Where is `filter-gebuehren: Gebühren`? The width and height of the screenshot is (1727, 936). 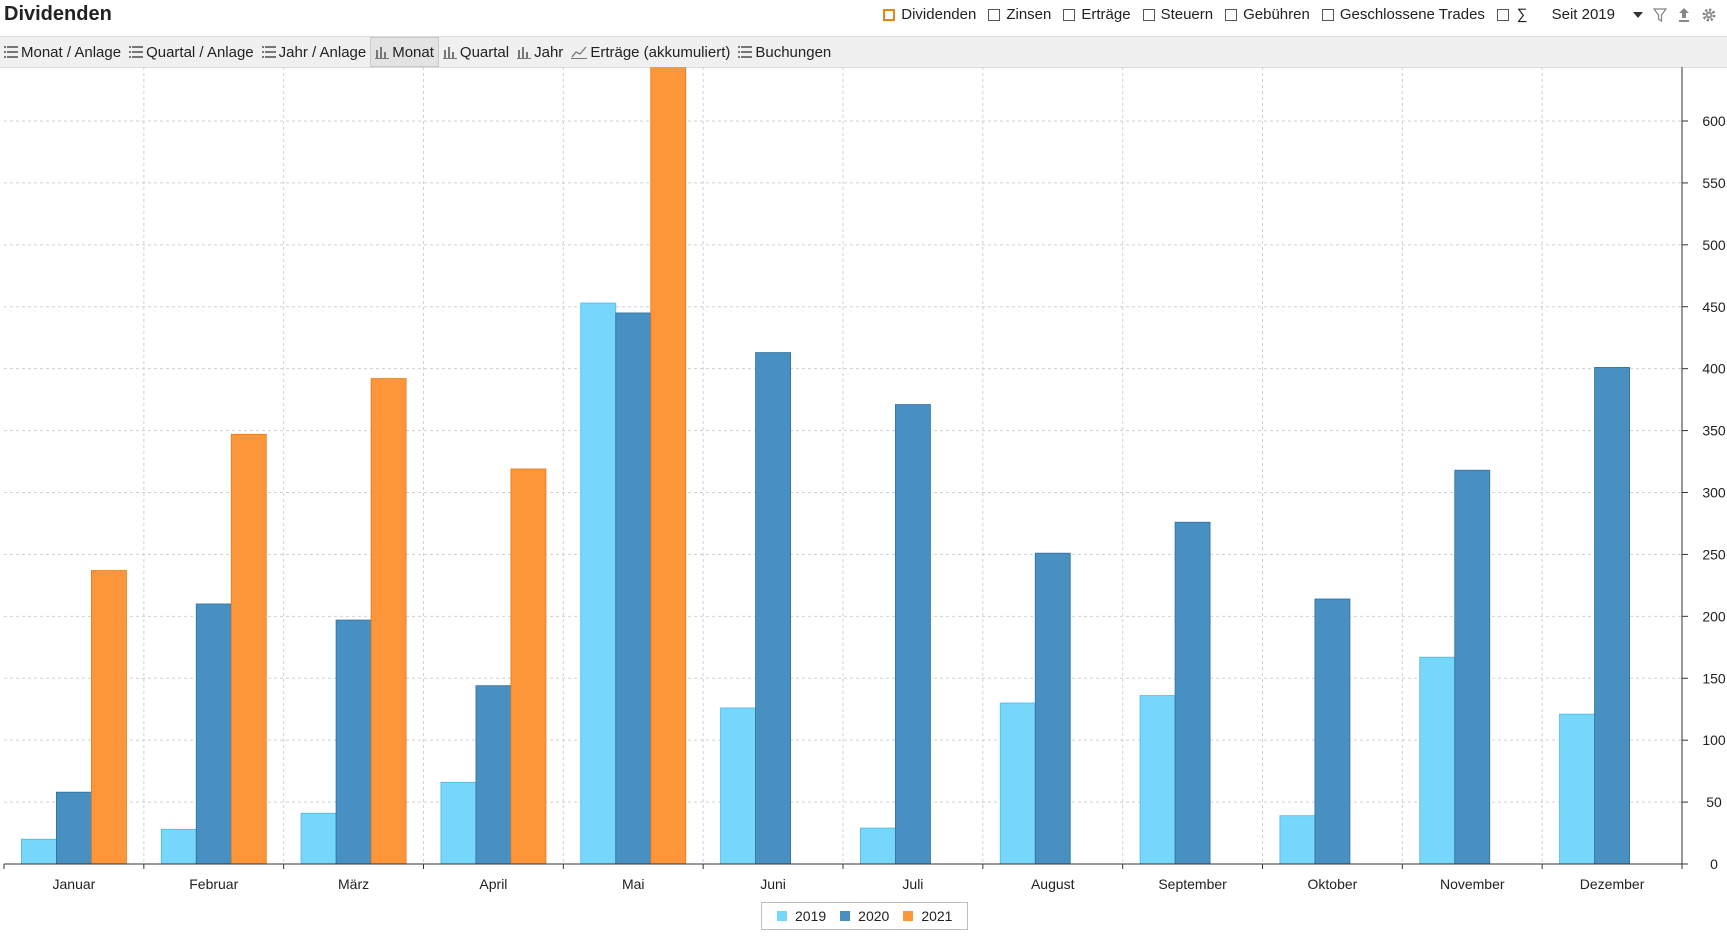
filter-gebuehren: Gebühren is located at coordinates (1267, 14).